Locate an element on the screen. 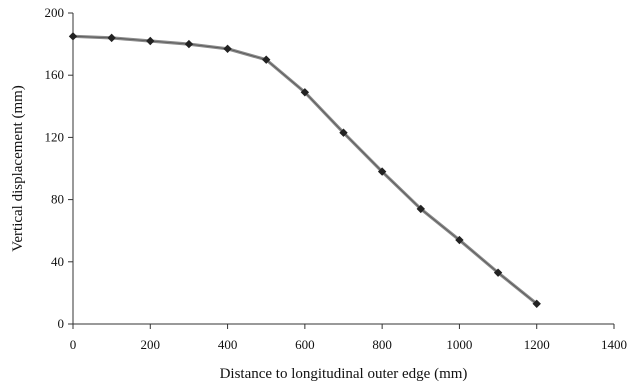 The height and width of the screenshot is (387, 636). y-axis-title: Vertical displacement (mm) is located at coordinates (18, 168).